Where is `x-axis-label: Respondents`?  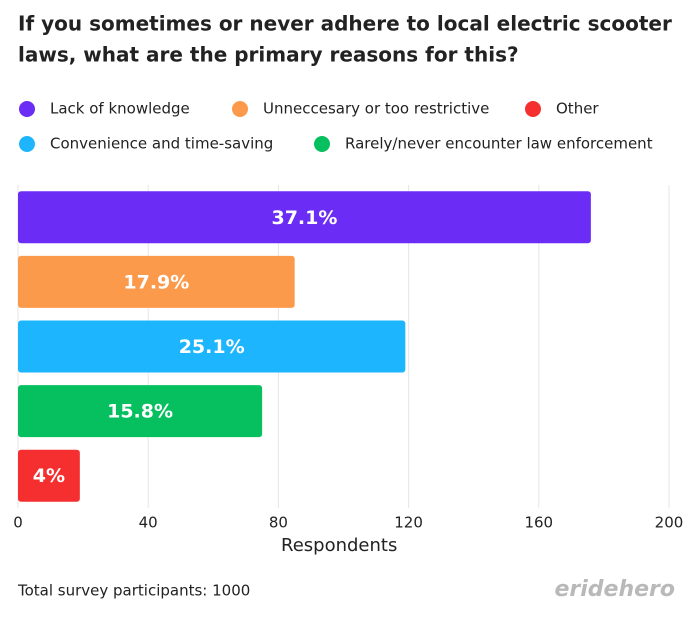 x-axis-label: Respondents is located at coordinates (339, 545).